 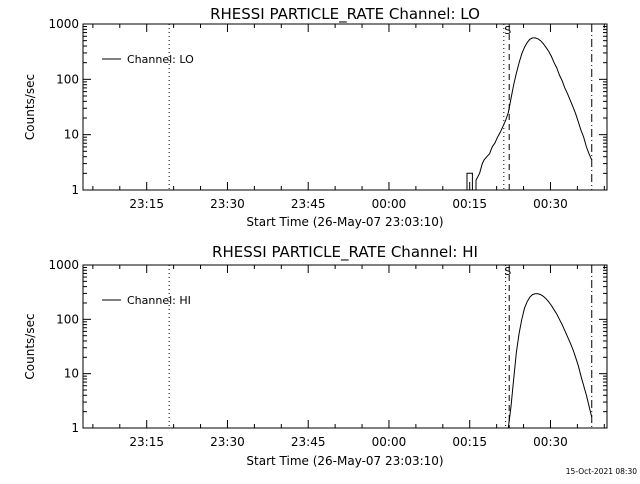 What do you see at coordinates (601, 471) in the screenshot?
I see `timestamp-label: 15-Oct-2021 08:30` at bounding box center [601, 471].